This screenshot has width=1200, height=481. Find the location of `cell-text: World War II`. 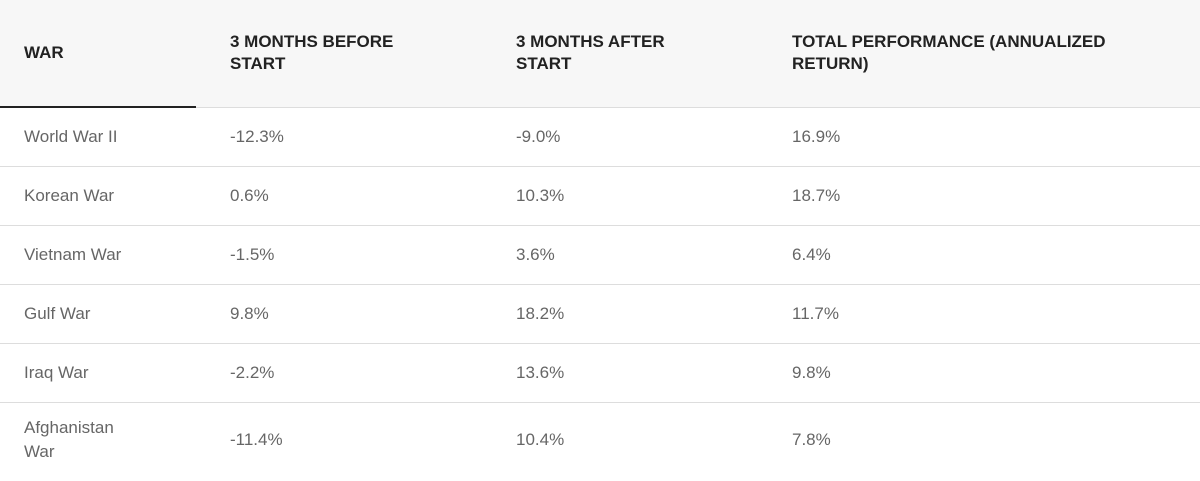

cell-text: World War II is located at coordinates (71, 136).